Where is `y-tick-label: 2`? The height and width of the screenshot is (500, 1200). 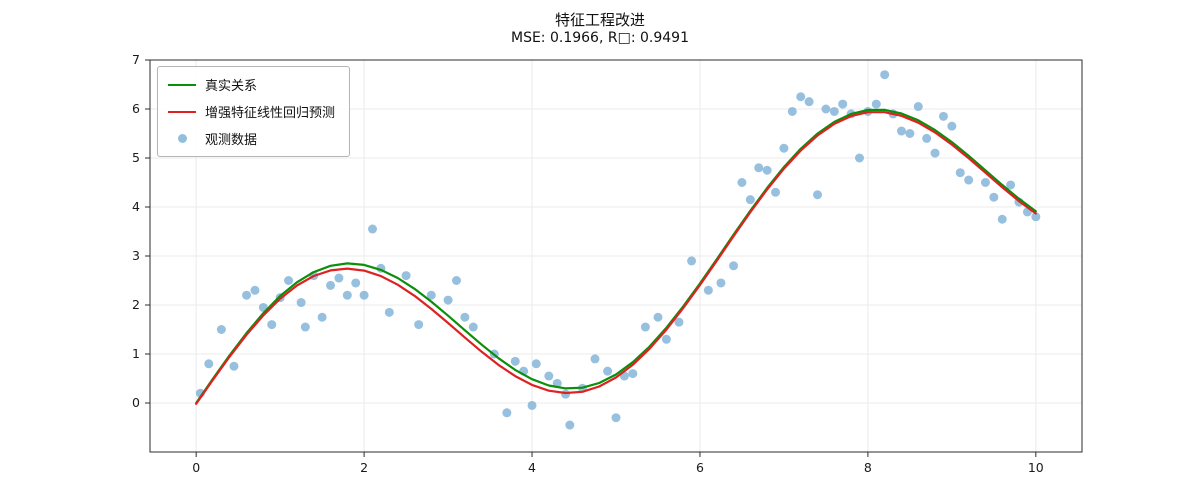
y-tick-label: 2 is located at coordinates (136, 304).